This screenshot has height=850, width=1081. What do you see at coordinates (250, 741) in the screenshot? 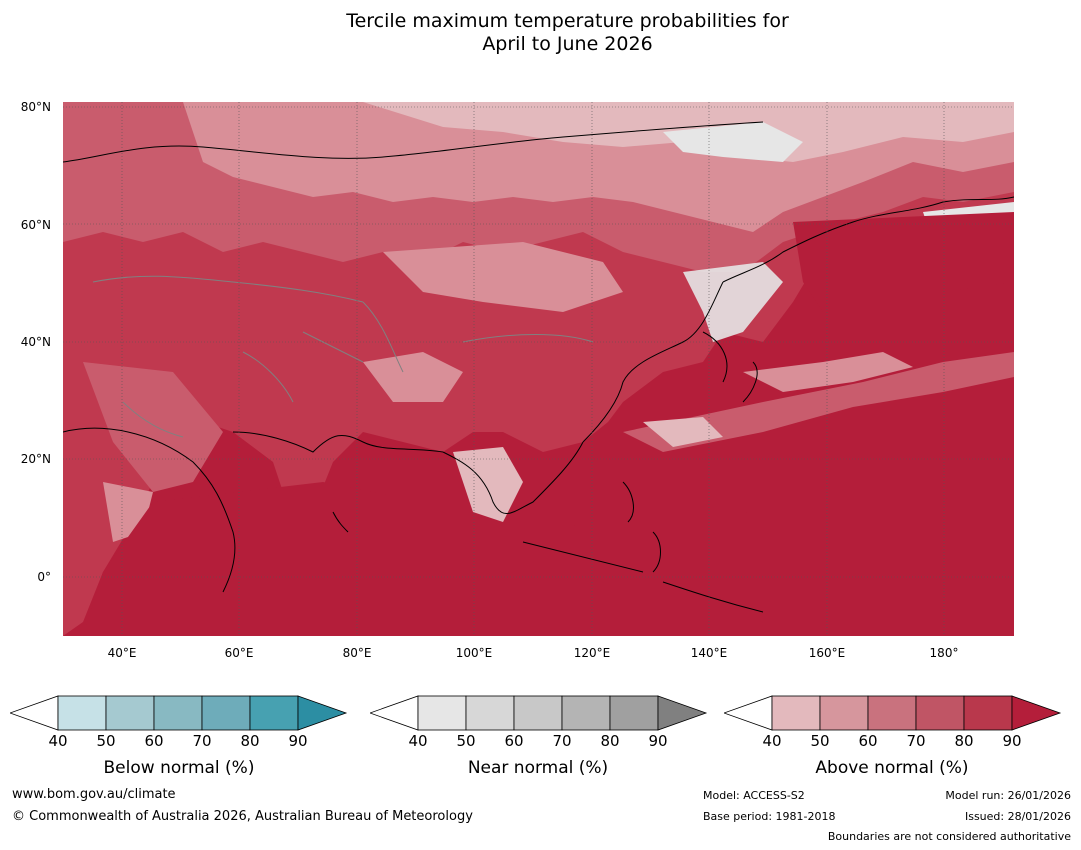
I see `below-tick: 80` at bounding box center [250, 741].